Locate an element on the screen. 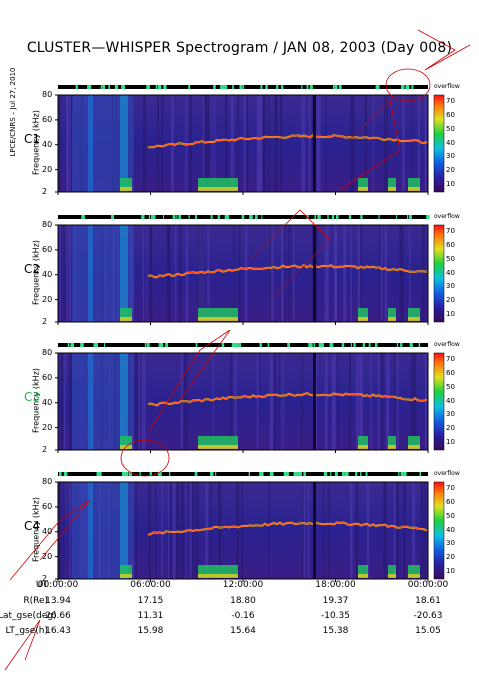  ephemeris-row-label: Lat_gse(deg) is located at coordinates (28, 616).